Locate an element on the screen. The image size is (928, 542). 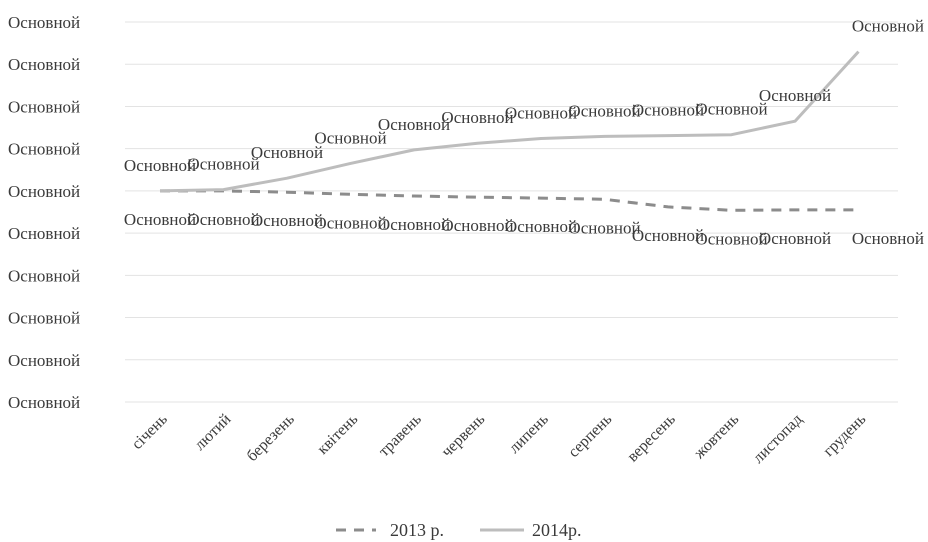
legend-label-2013: 2013 р. is located at coordinates (417, 530).